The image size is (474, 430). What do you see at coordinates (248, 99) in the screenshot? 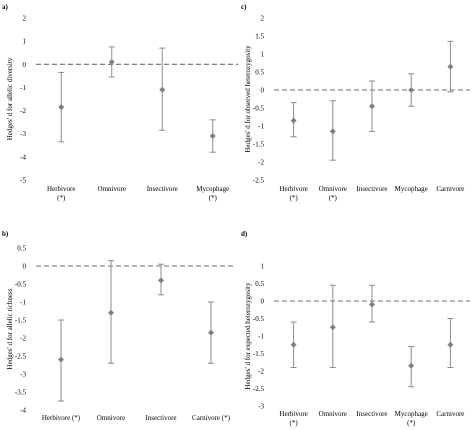
I see `y-axis-title: Hedges' d for observed heterozygosity` at bounding box center [248, 99].